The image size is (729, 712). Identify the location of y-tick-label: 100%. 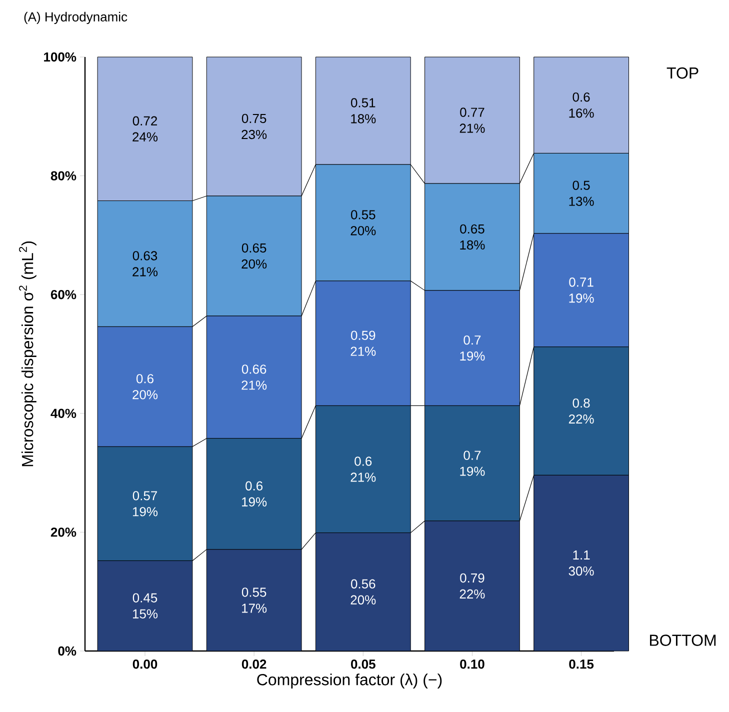
(60, 57).